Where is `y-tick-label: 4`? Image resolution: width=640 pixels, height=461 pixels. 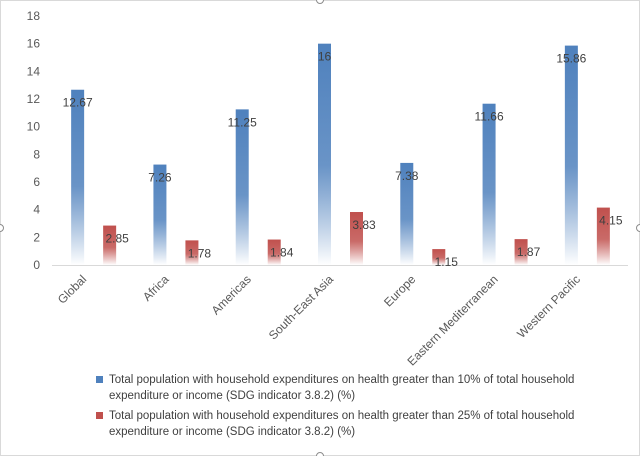 y-tick-label: 4 is located at coordinates (36, 210).